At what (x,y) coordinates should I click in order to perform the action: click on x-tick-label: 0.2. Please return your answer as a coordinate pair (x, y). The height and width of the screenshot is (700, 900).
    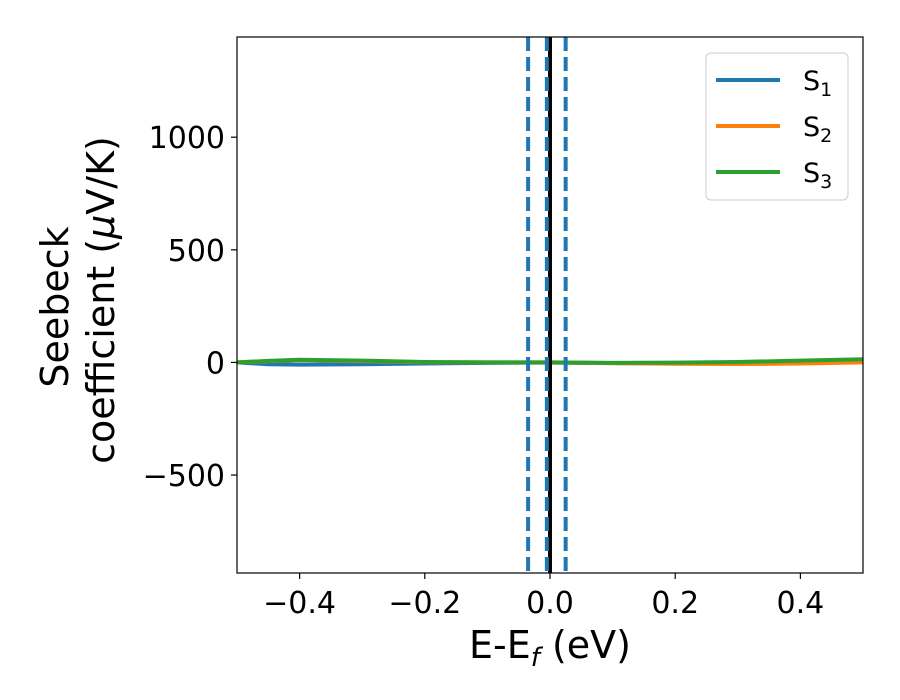
    Looking at the image, I should click on (675, 603).